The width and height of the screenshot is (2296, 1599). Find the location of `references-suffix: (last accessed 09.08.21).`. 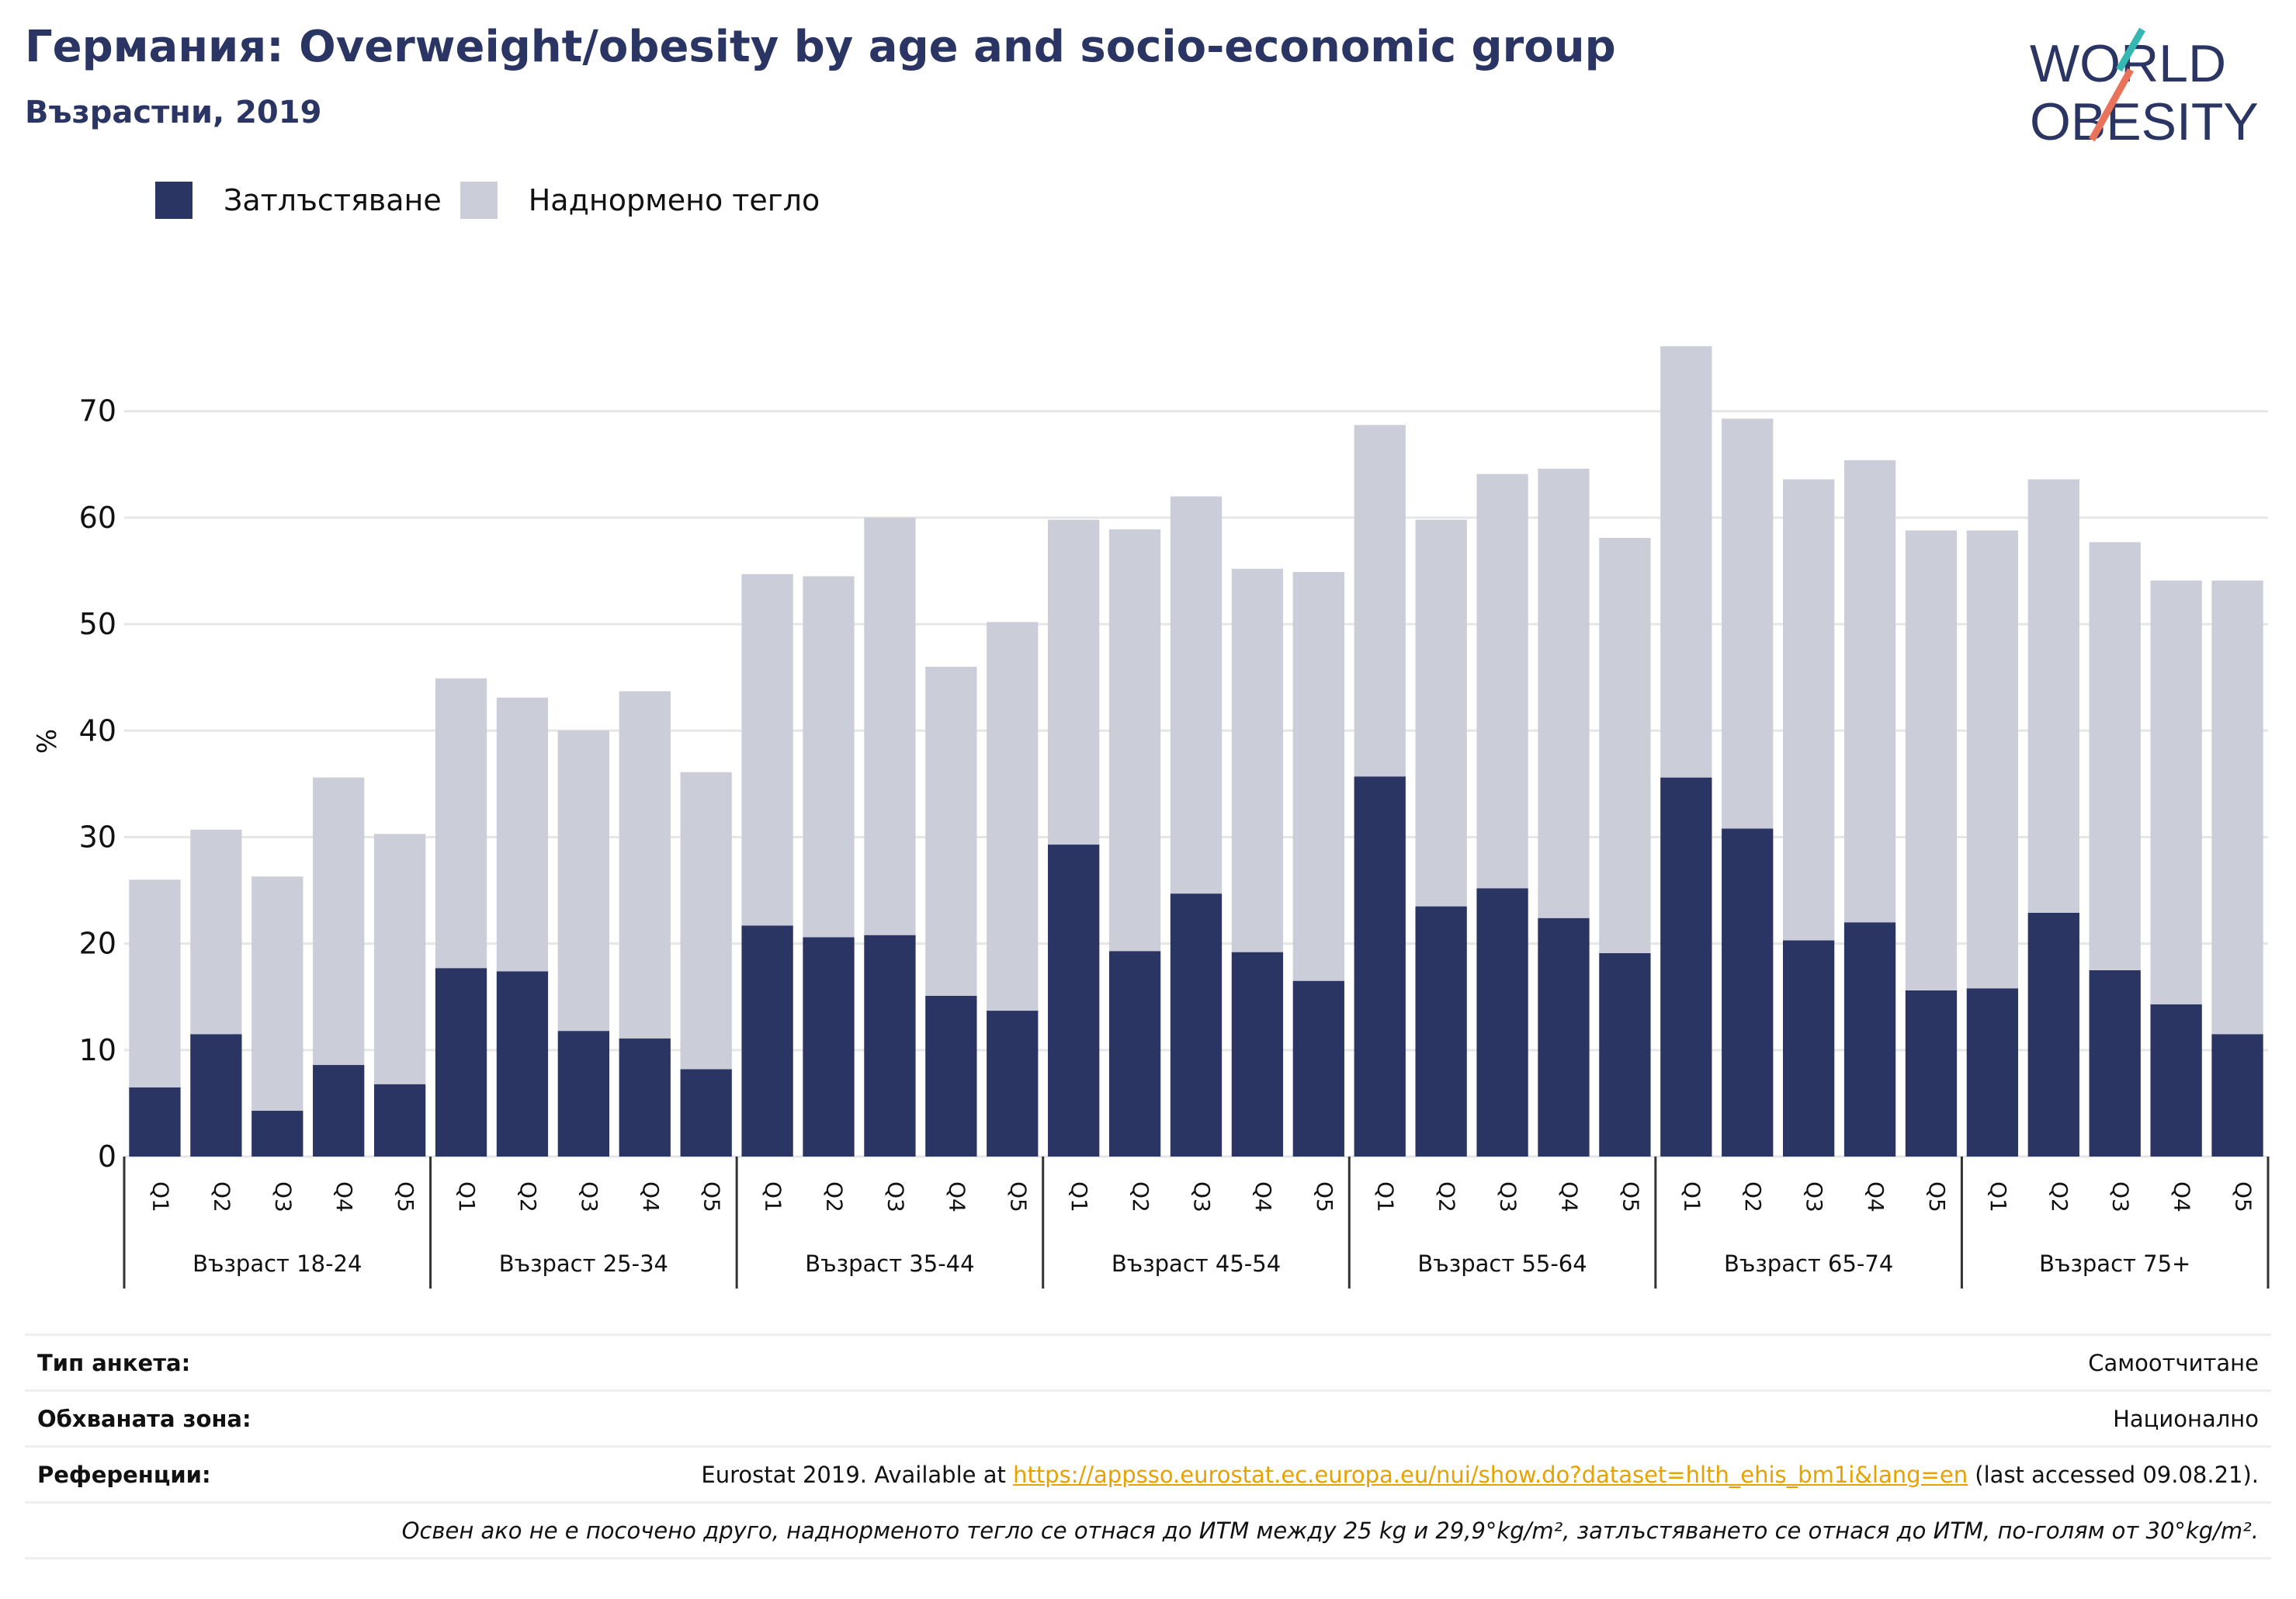

references-suffix: (last accessed 09.08.21). is located at coordinates (2113, 1474).